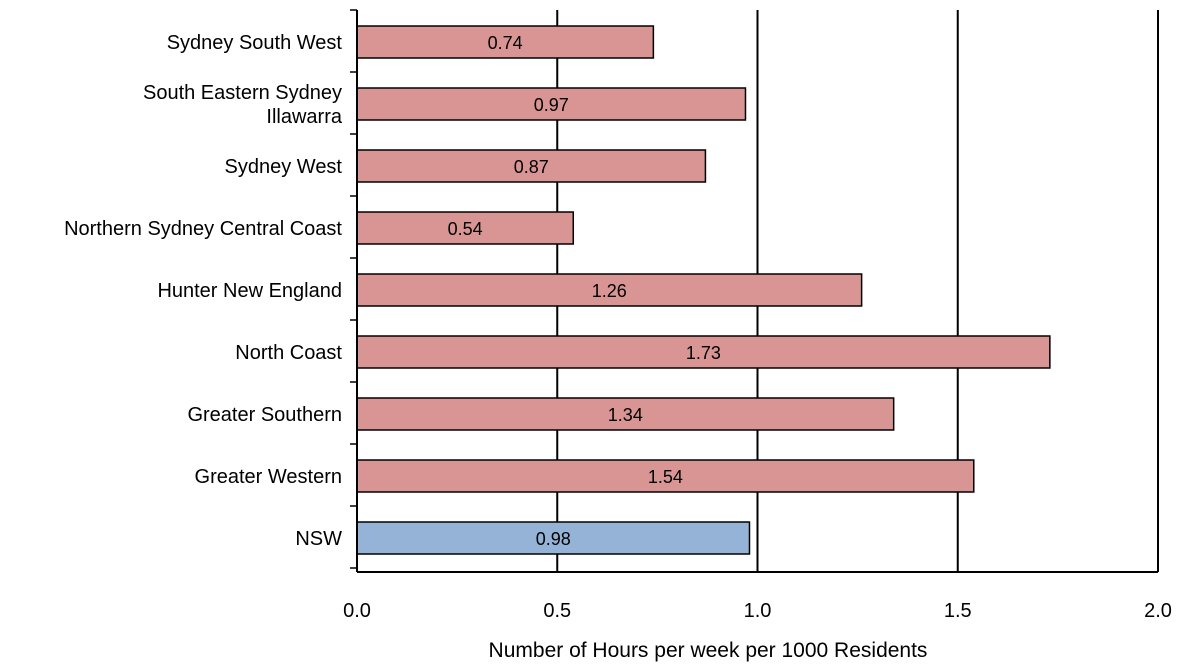 This screenshot has width=1184, height=665. I want to click on bar-value-label-4: 1.26, so click(609, 291).